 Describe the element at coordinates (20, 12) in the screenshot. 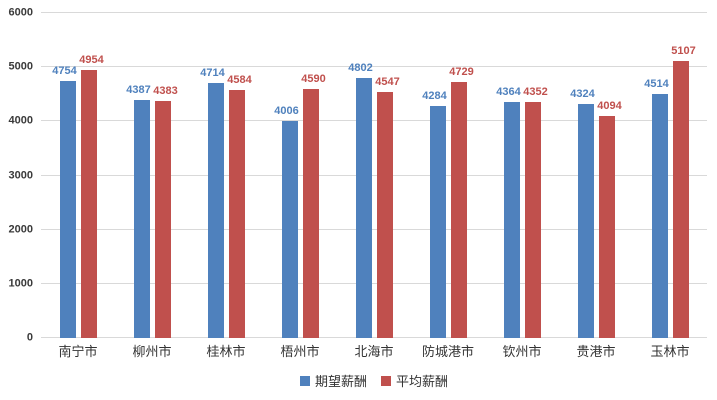

I see `y-tick-label-6000: 6000` at that location.